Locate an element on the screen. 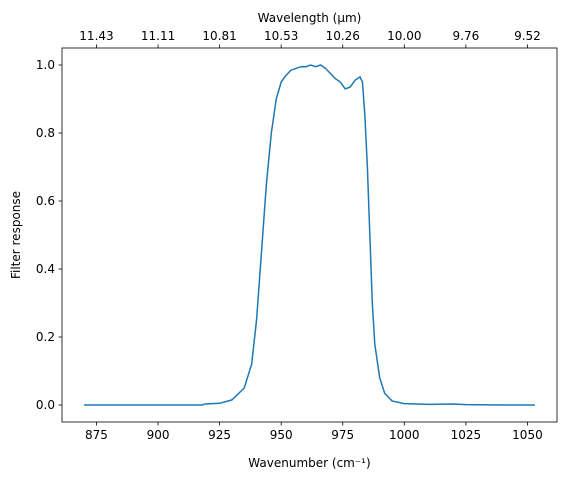 The image size is (567, 480). x2-tick-label: 9.76 is located at coordinates (466, 36).